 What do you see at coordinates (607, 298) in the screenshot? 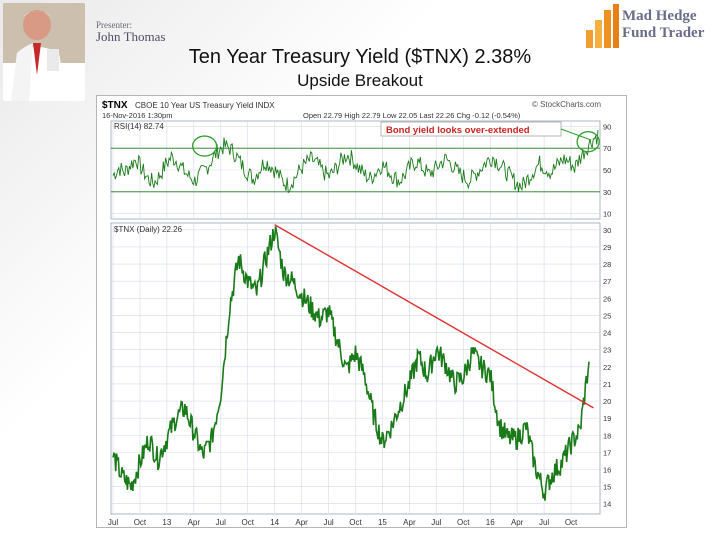
I see `price-y-tick-label: 26` at bounding box center [607, 298].